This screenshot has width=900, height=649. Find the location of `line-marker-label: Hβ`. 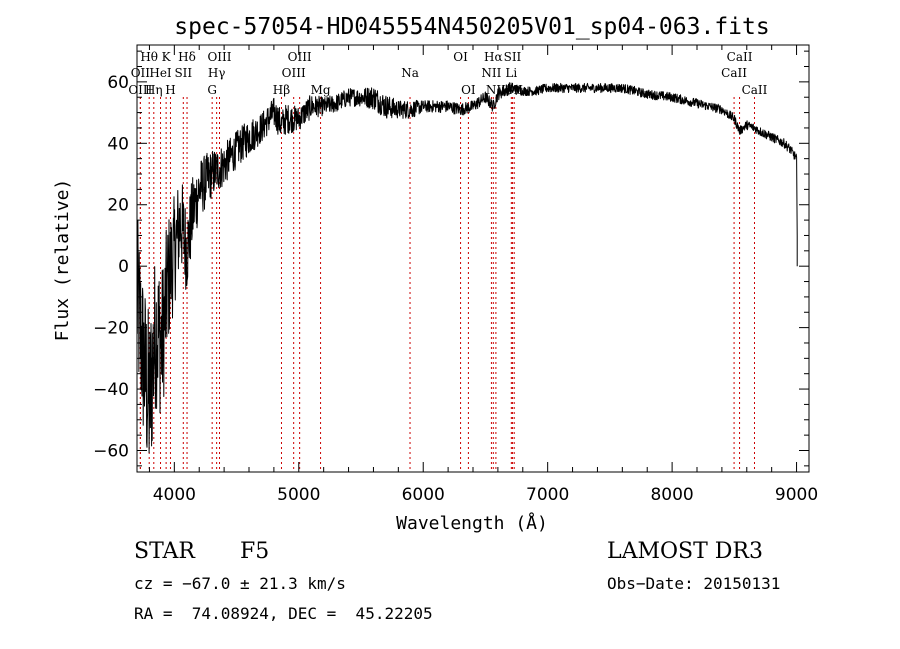

line-marker-label: Hβ is located at coordinates (281, 90).